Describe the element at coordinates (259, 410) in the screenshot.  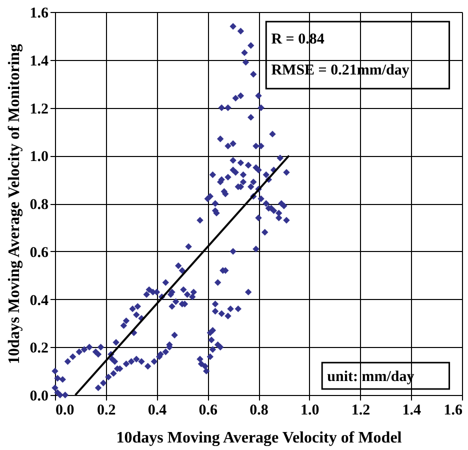
I see `x-tick-label: 0.8` at that location.